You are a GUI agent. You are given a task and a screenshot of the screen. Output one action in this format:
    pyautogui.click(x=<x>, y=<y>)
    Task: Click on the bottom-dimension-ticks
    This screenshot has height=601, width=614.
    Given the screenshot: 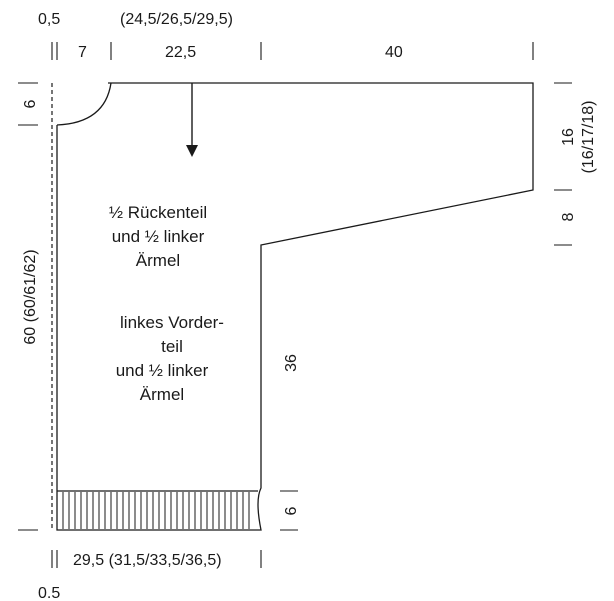 What is the action you would take?
    pyautogui.click(x=156, y=559)
    